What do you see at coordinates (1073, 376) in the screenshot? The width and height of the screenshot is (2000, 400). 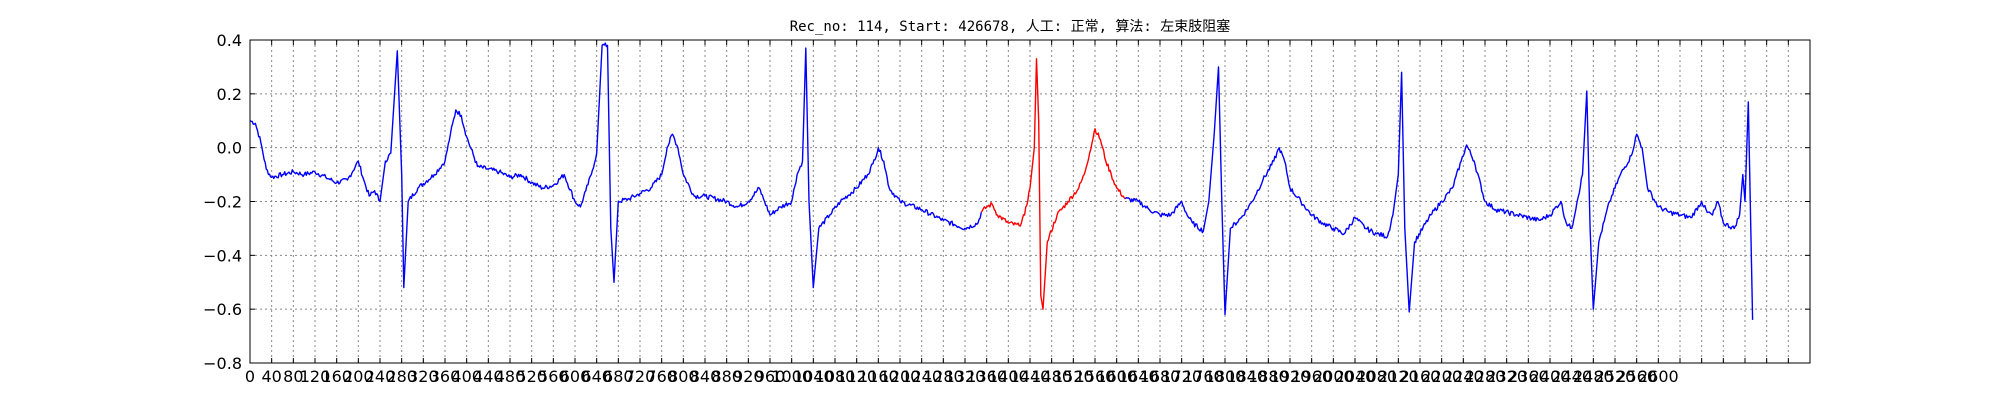 I see `x-tick-label: 1520` at bounding box center [1073, 376].